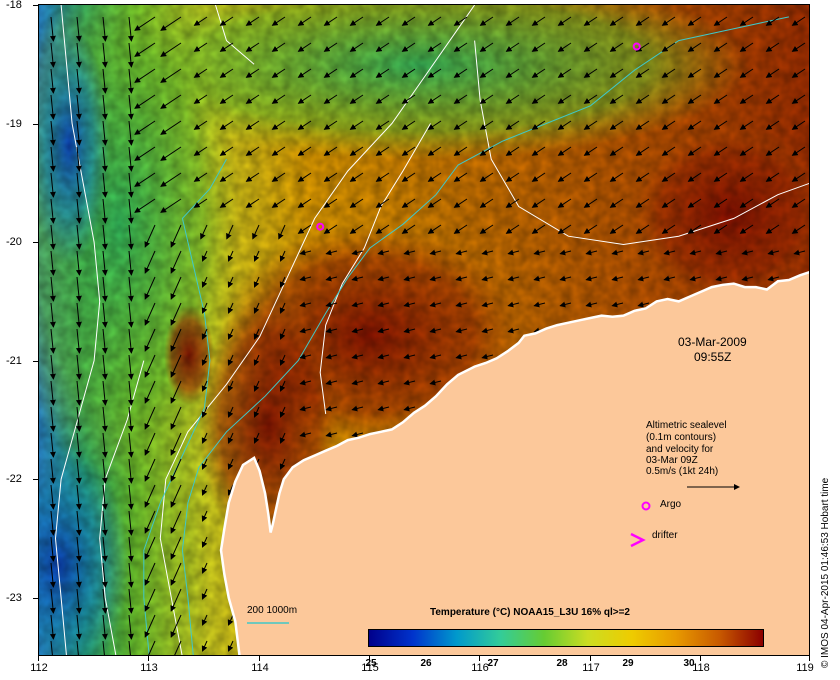  I want to click on sealevel-contour, so click(77, 330).